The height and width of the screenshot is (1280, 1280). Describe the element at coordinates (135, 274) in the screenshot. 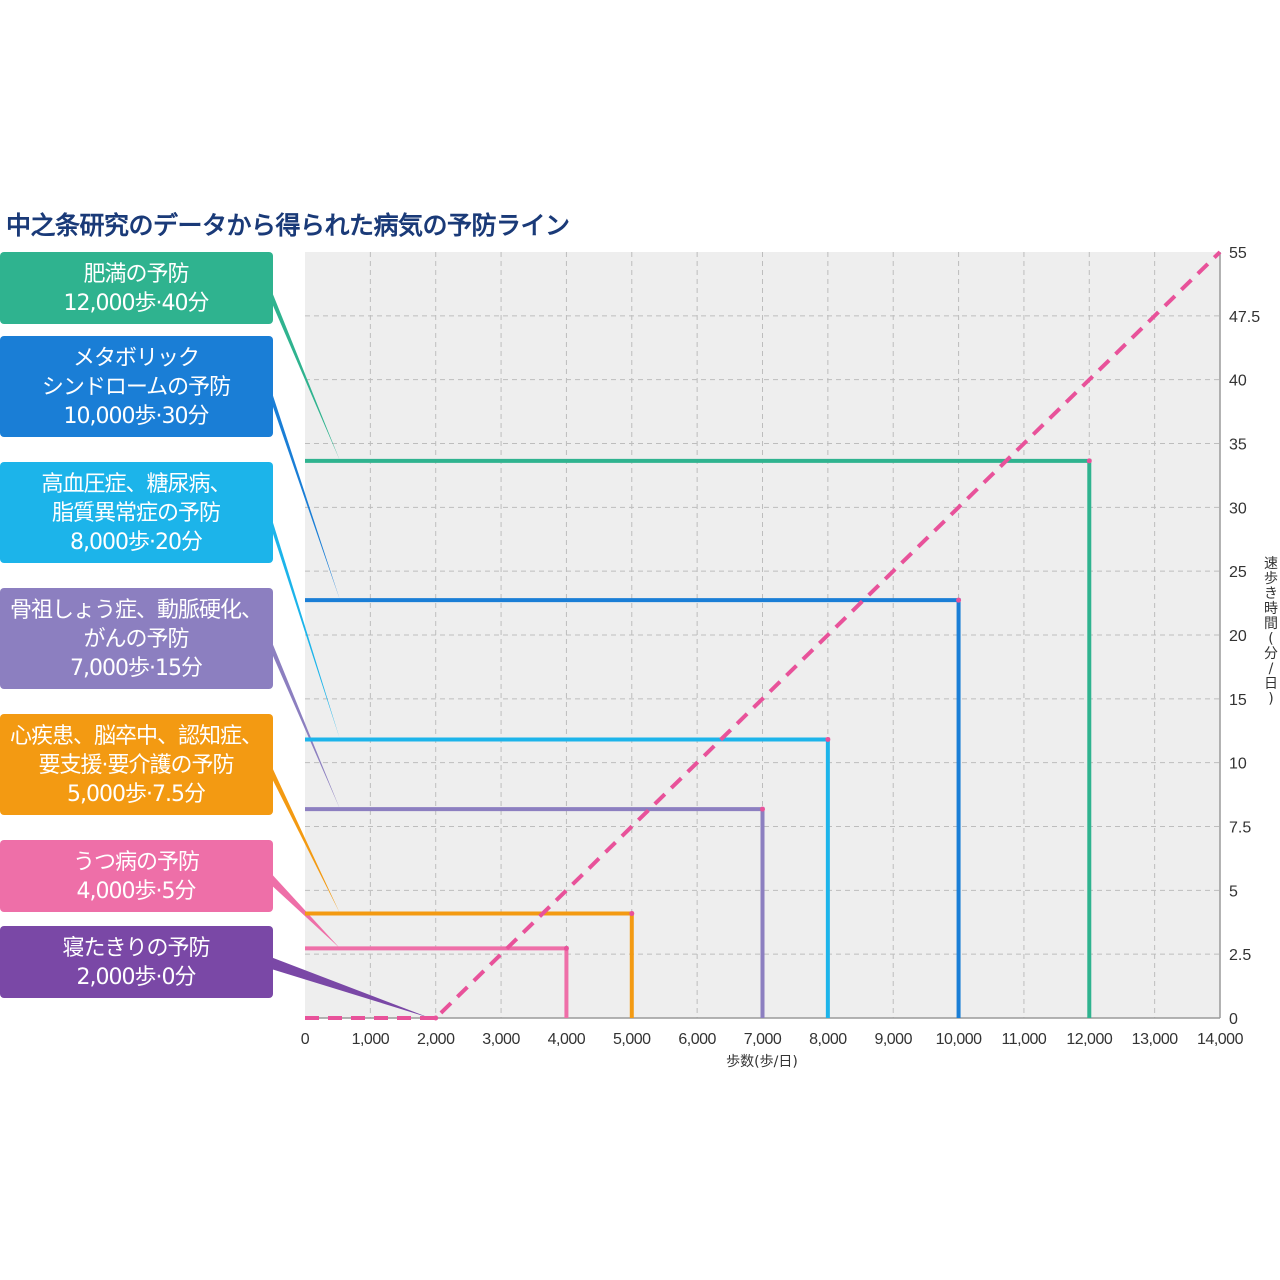

I see `label-box-text: 肥満の予防` at that location.